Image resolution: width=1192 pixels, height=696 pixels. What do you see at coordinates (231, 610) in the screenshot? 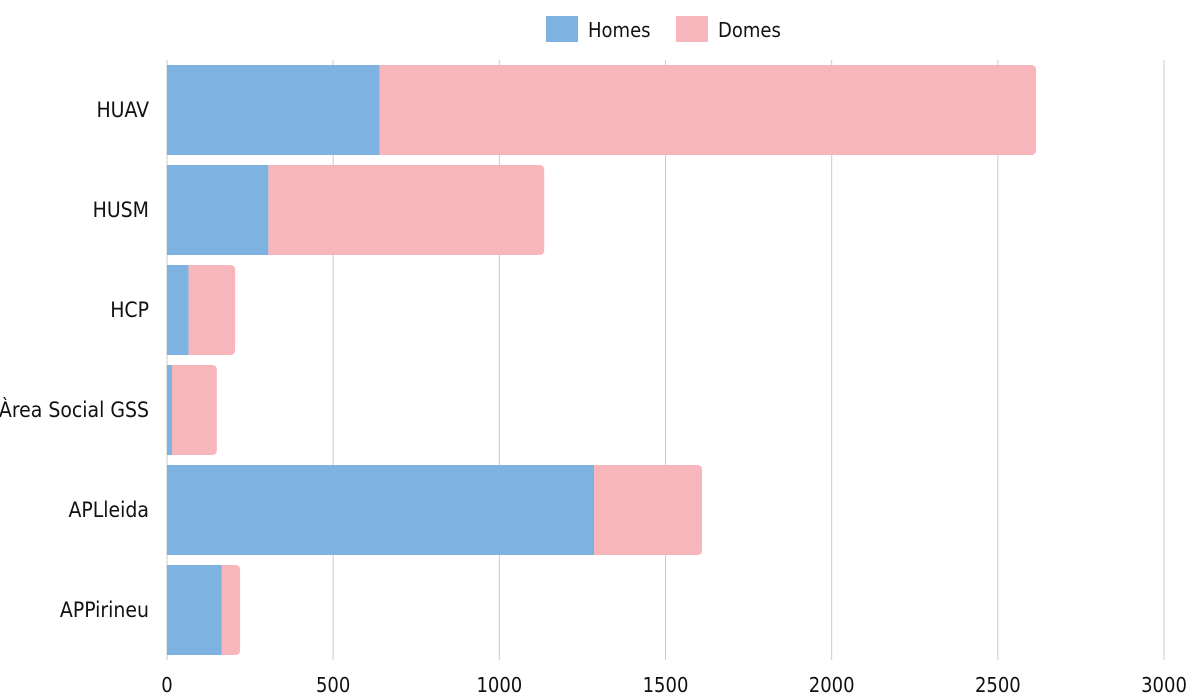
I see `bar-appirineu-domes` at bounding box center [231, 610].